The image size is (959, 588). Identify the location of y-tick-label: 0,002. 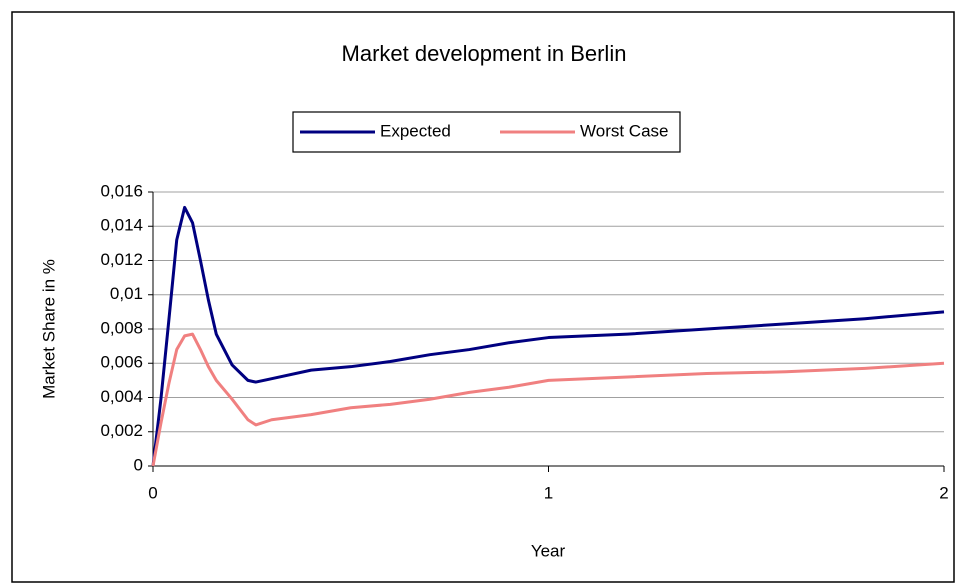
(121, 430).